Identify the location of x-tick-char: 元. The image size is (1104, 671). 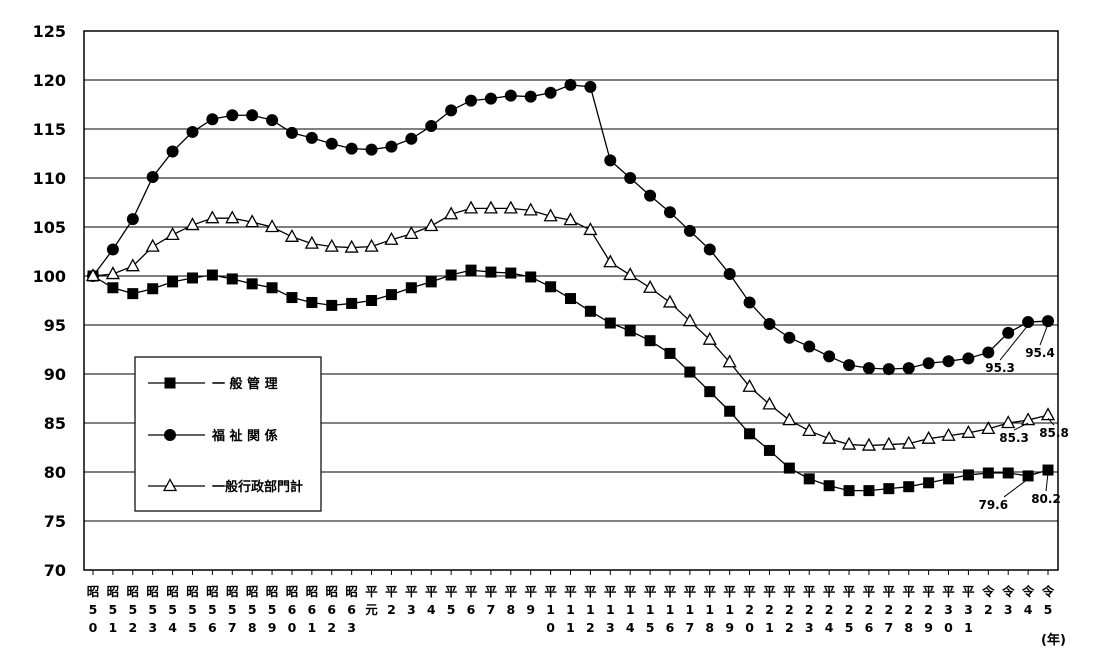
(371, 609).